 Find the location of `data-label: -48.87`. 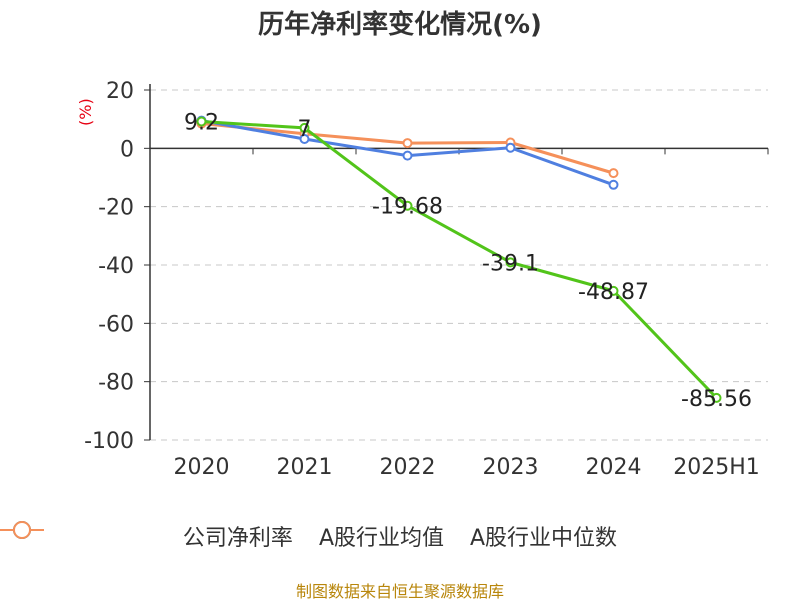

data-label: -48.87 is located at coordinates (613, 292).